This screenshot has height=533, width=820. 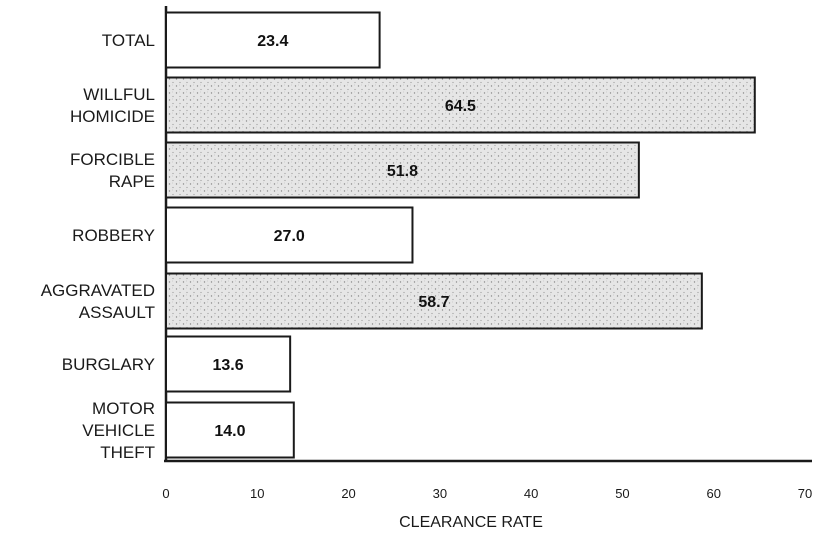 I want to click on bar-value-label: 58.7, so click(x=433, y=302).